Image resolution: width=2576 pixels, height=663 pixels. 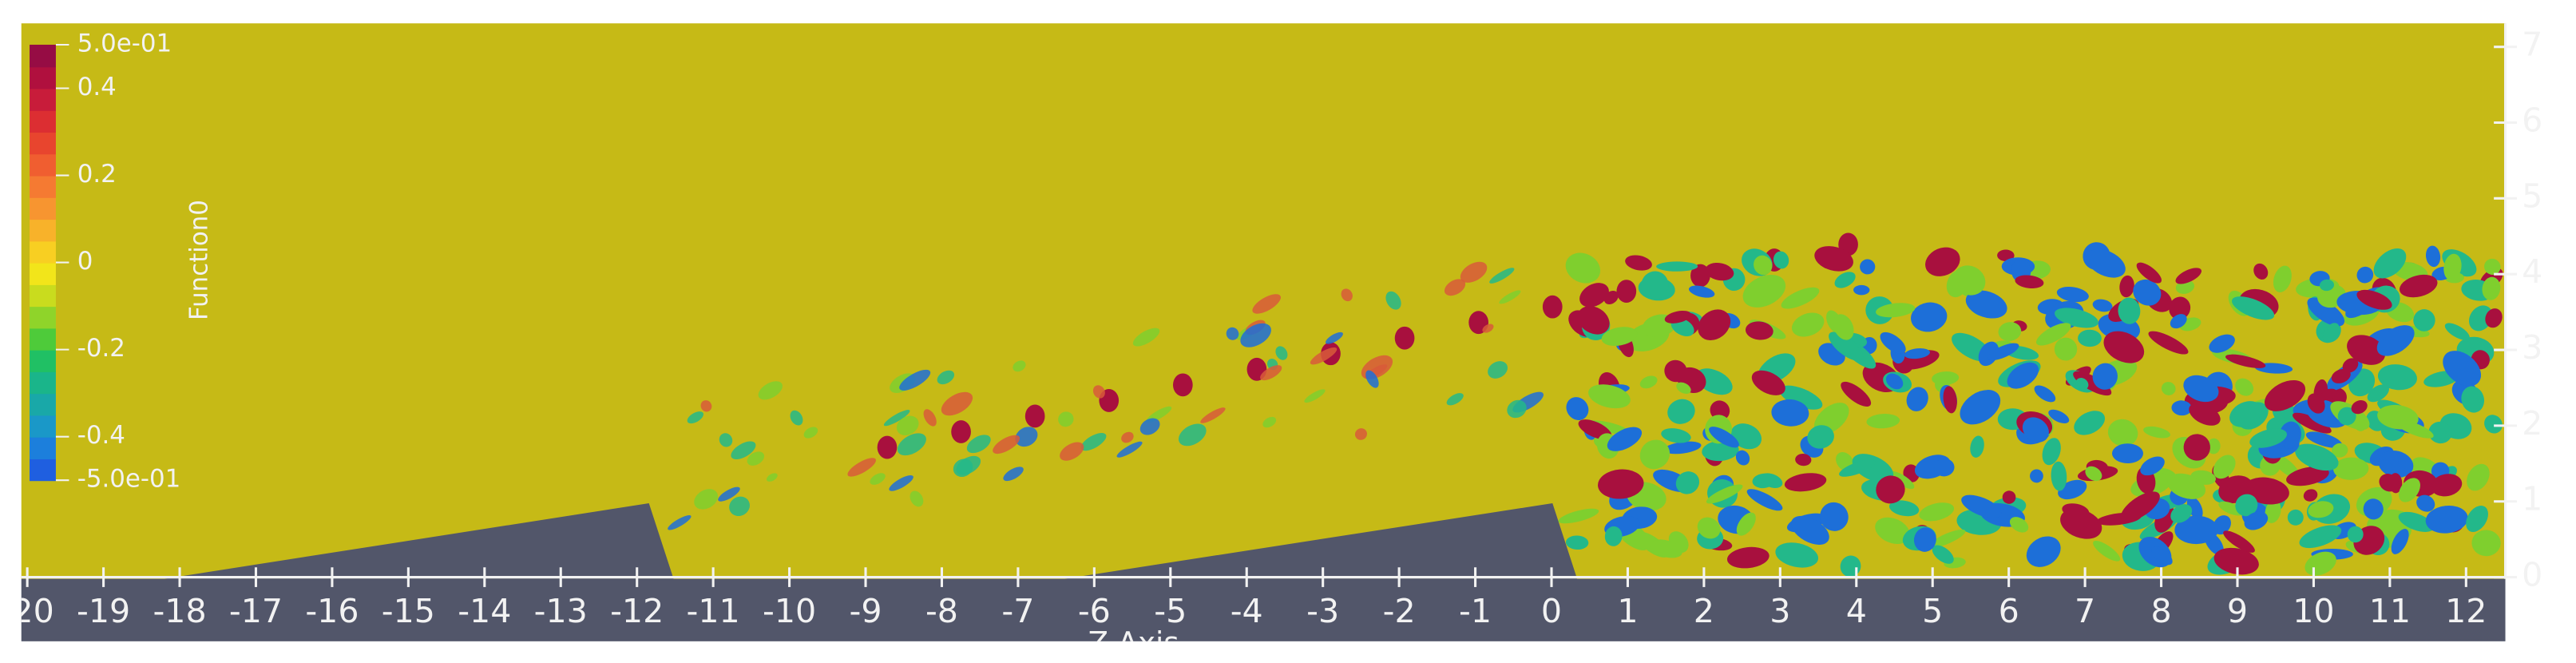 I want to click on x-tick-label: 3, so click(x=1780, y=611).